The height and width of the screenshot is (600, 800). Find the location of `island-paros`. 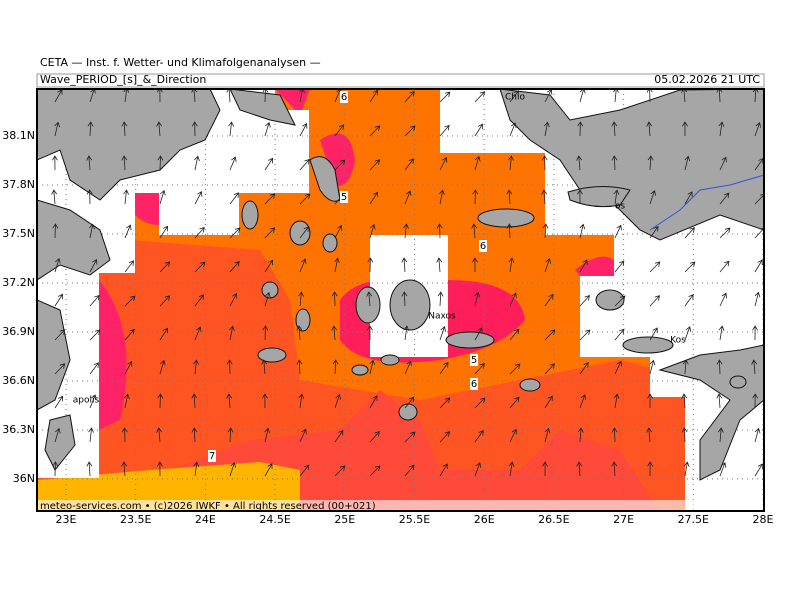

island-paros is located at coordinates (368, 305).